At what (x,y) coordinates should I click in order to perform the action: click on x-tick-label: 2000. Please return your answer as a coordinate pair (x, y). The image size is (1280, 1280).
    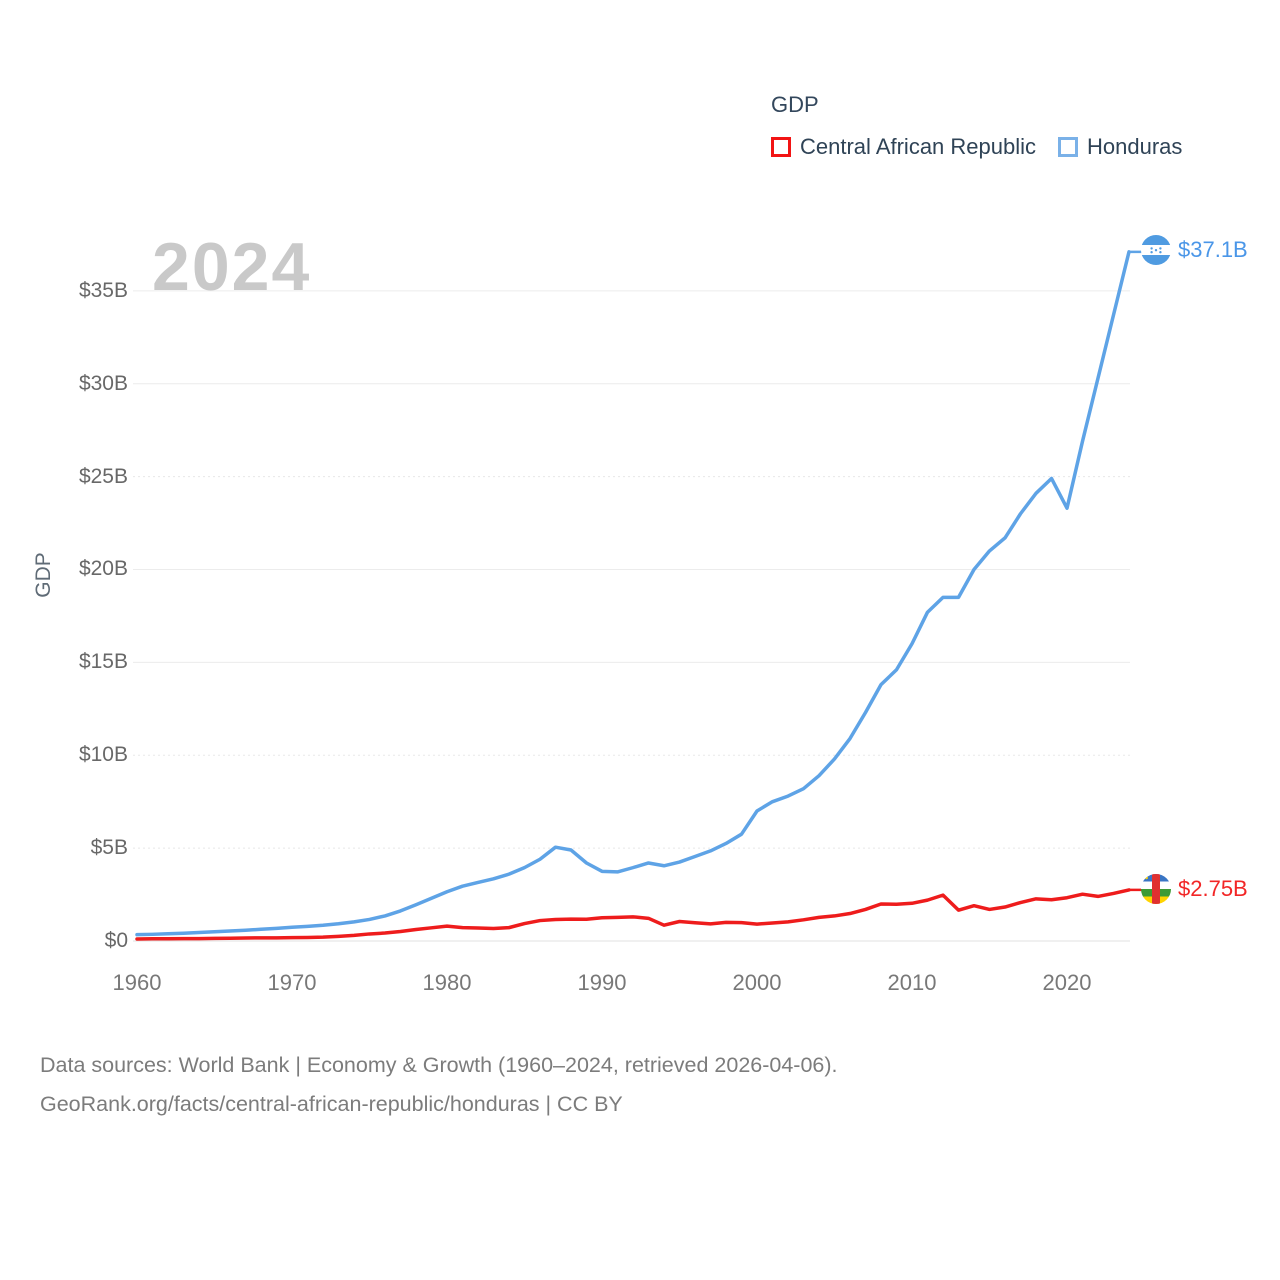
    Looking at the image, I should click on (757, 982).